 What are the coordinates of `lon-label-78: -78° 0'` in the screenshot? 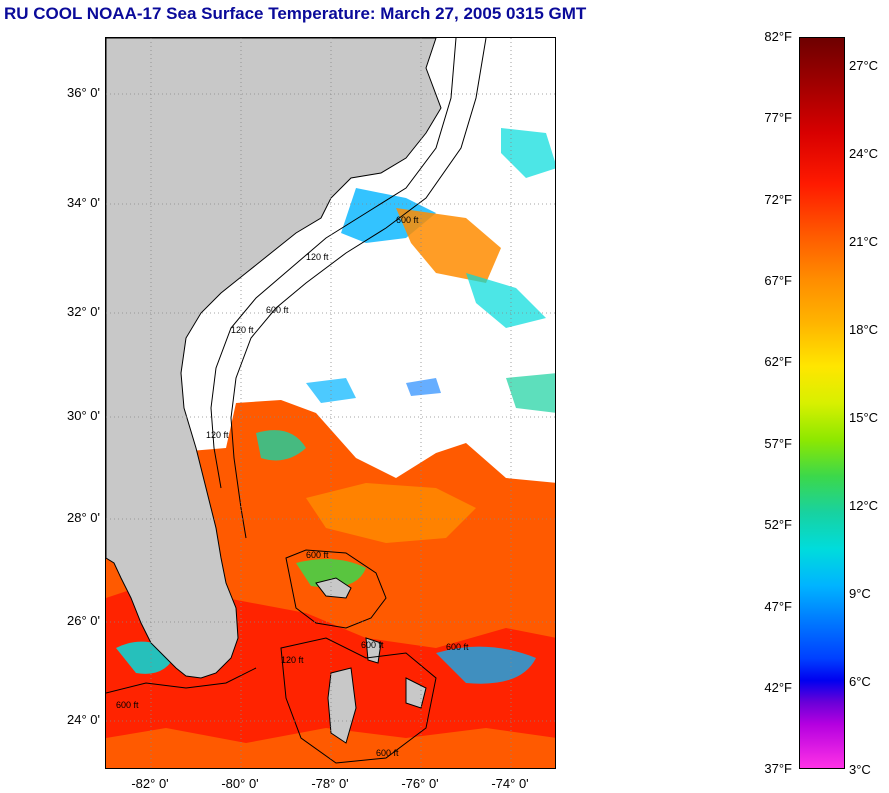 It's located at (330, 783).